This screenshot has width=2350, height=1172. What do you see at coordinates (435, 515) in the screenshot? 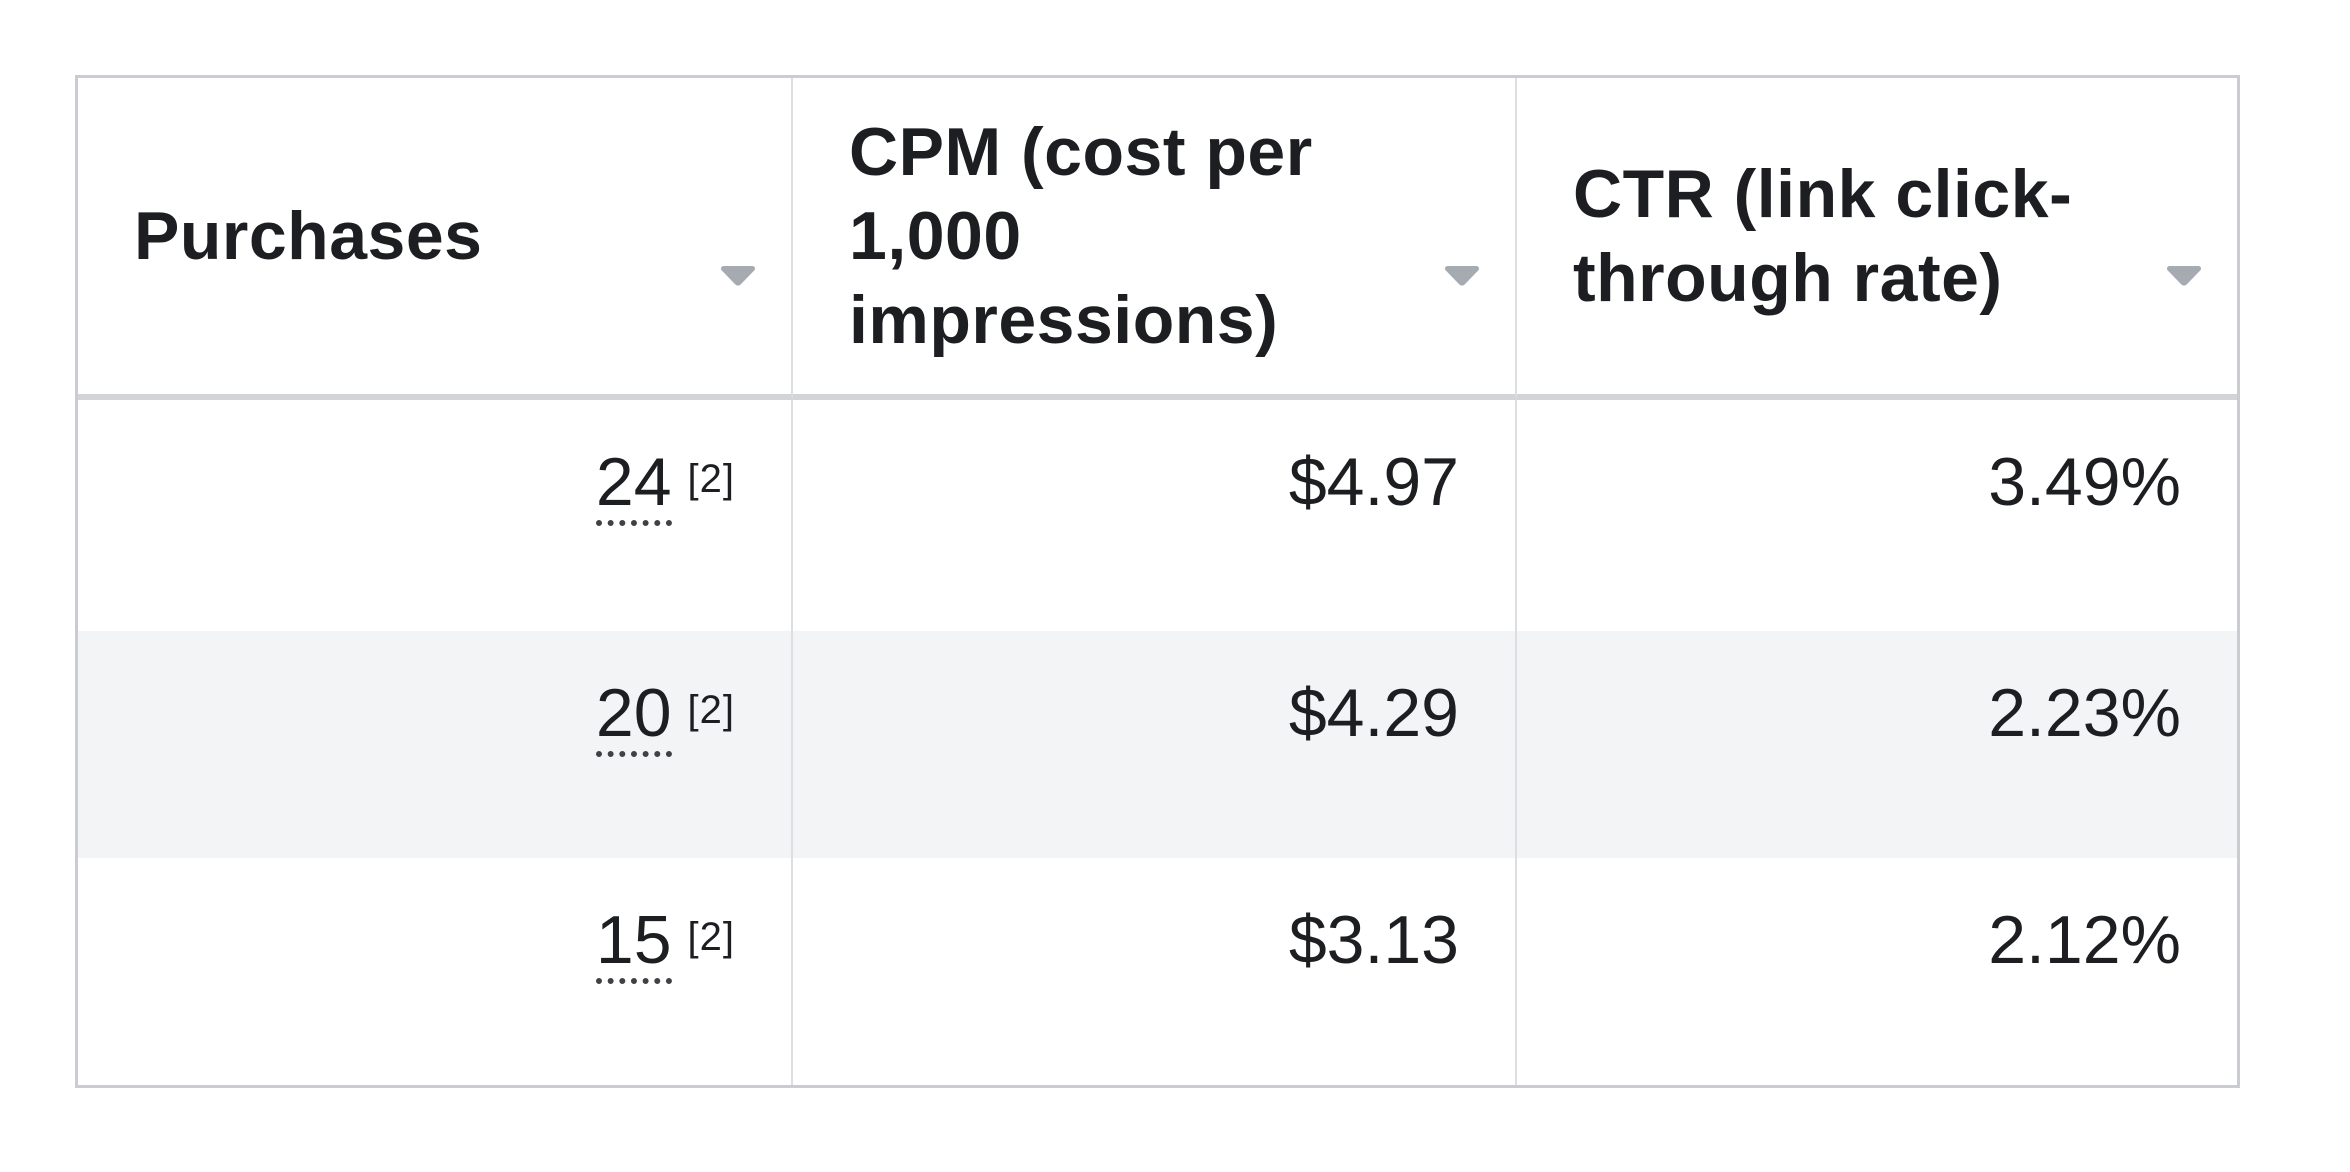
I see `cell-purchases: 24 [2]` at bounding box center [435, 515].